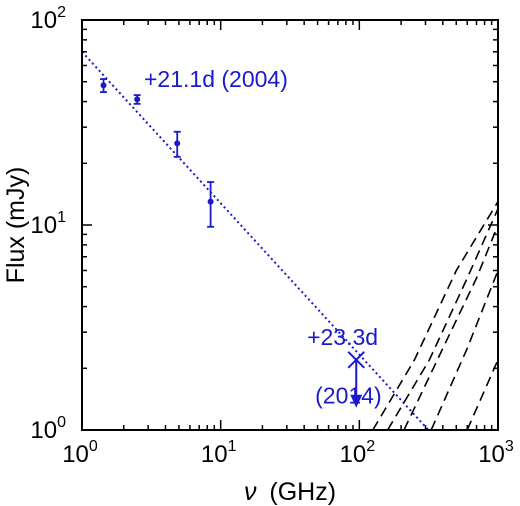 This screenshot has width=520, height=506. What do you see at coordinates (61, 12) in the screenshot?
I see `y-tick-exponent: 2` at bounding box center [61, 12].